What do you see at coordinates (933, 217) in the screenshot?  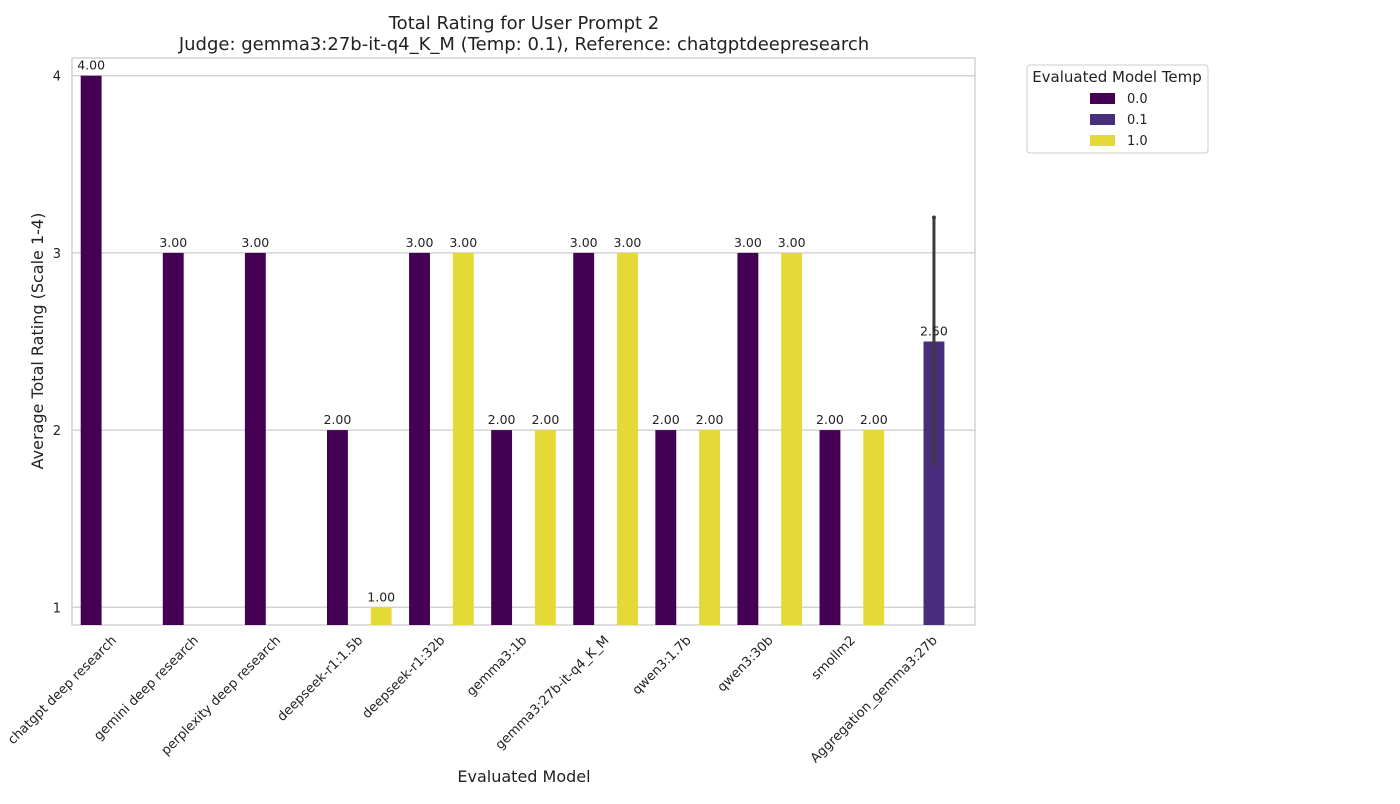 I see `error-bar-cap` at bounding box center [933, 217].